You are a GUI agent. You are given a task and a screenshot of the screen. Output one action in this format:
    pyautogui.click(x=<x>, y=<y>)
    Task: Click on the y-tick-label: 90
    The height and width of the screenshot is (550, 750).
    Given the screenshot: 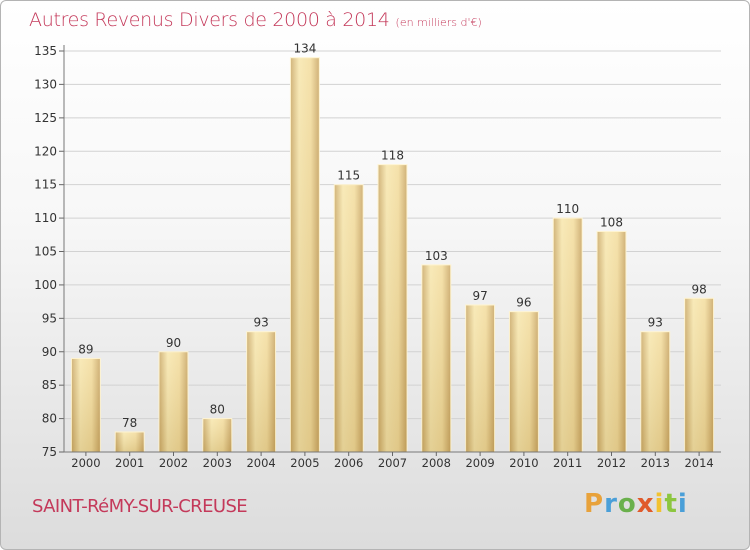 What is the action you would take?
    pyautogui.click(x=49, y=352)
    